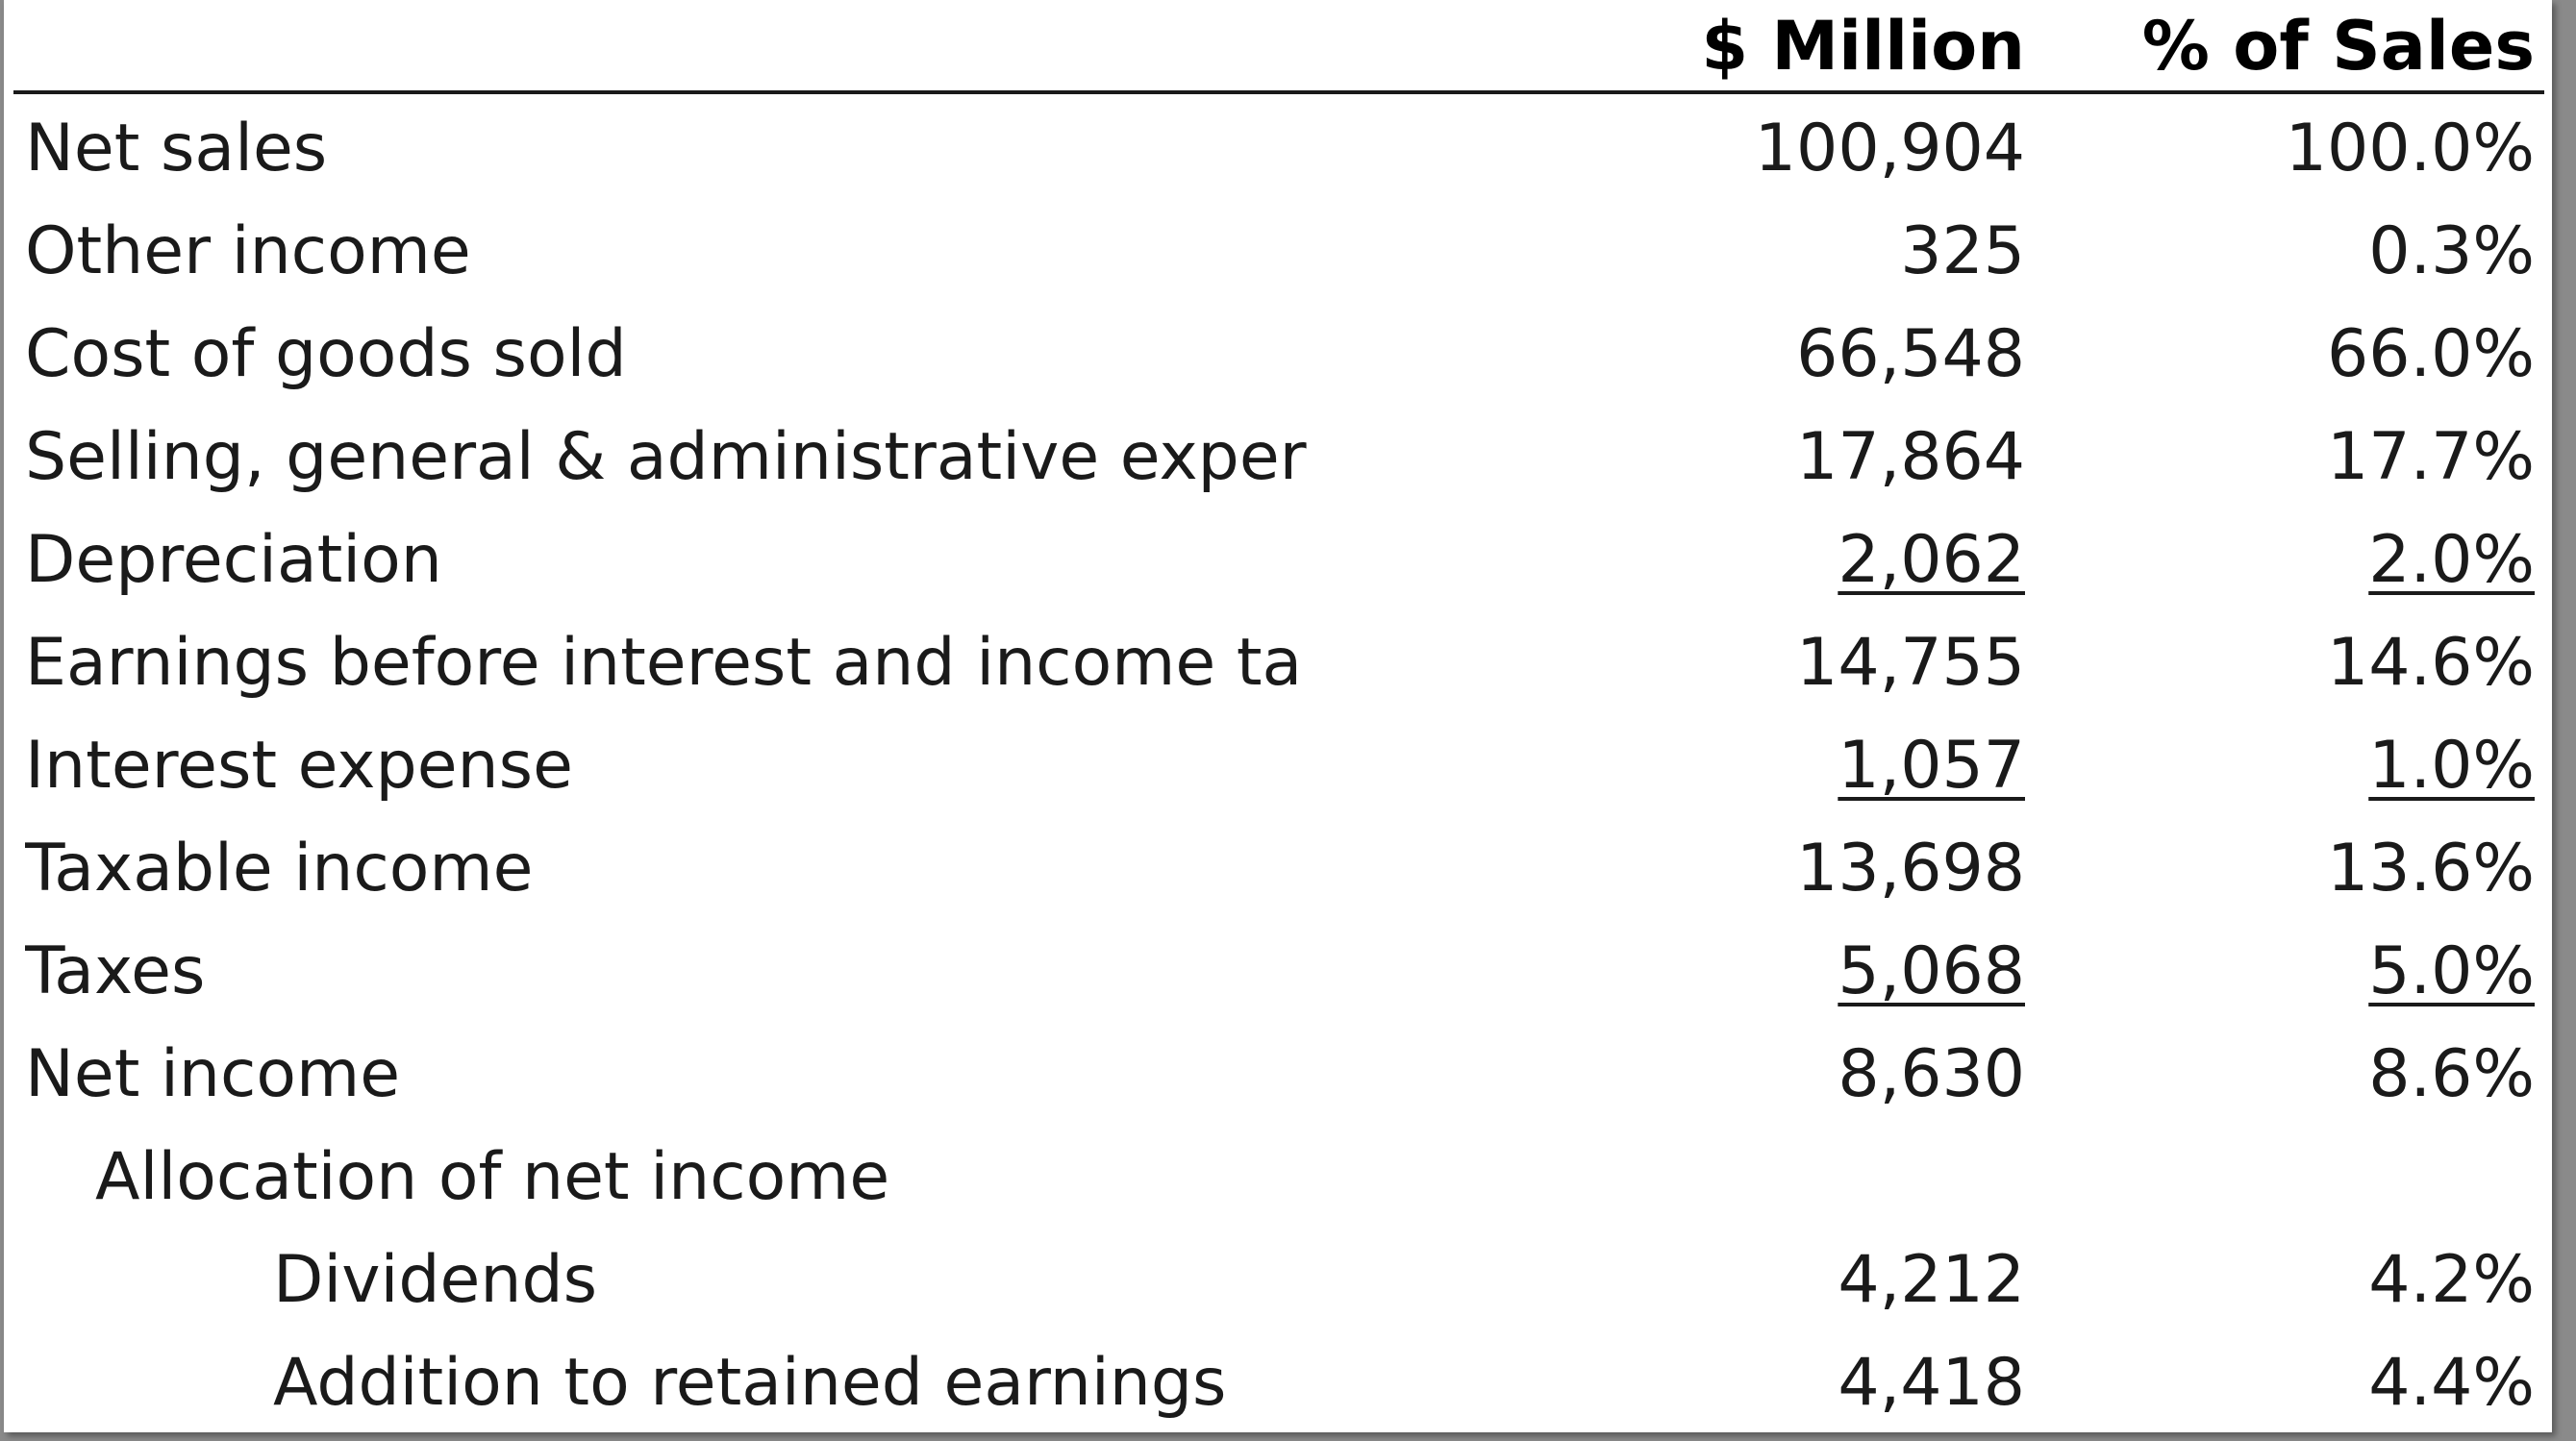  Describe the element at coordinates (1278, 972) in the screenshot. I see `row-taxes: Taxes 5,068 5.0%` at that location.